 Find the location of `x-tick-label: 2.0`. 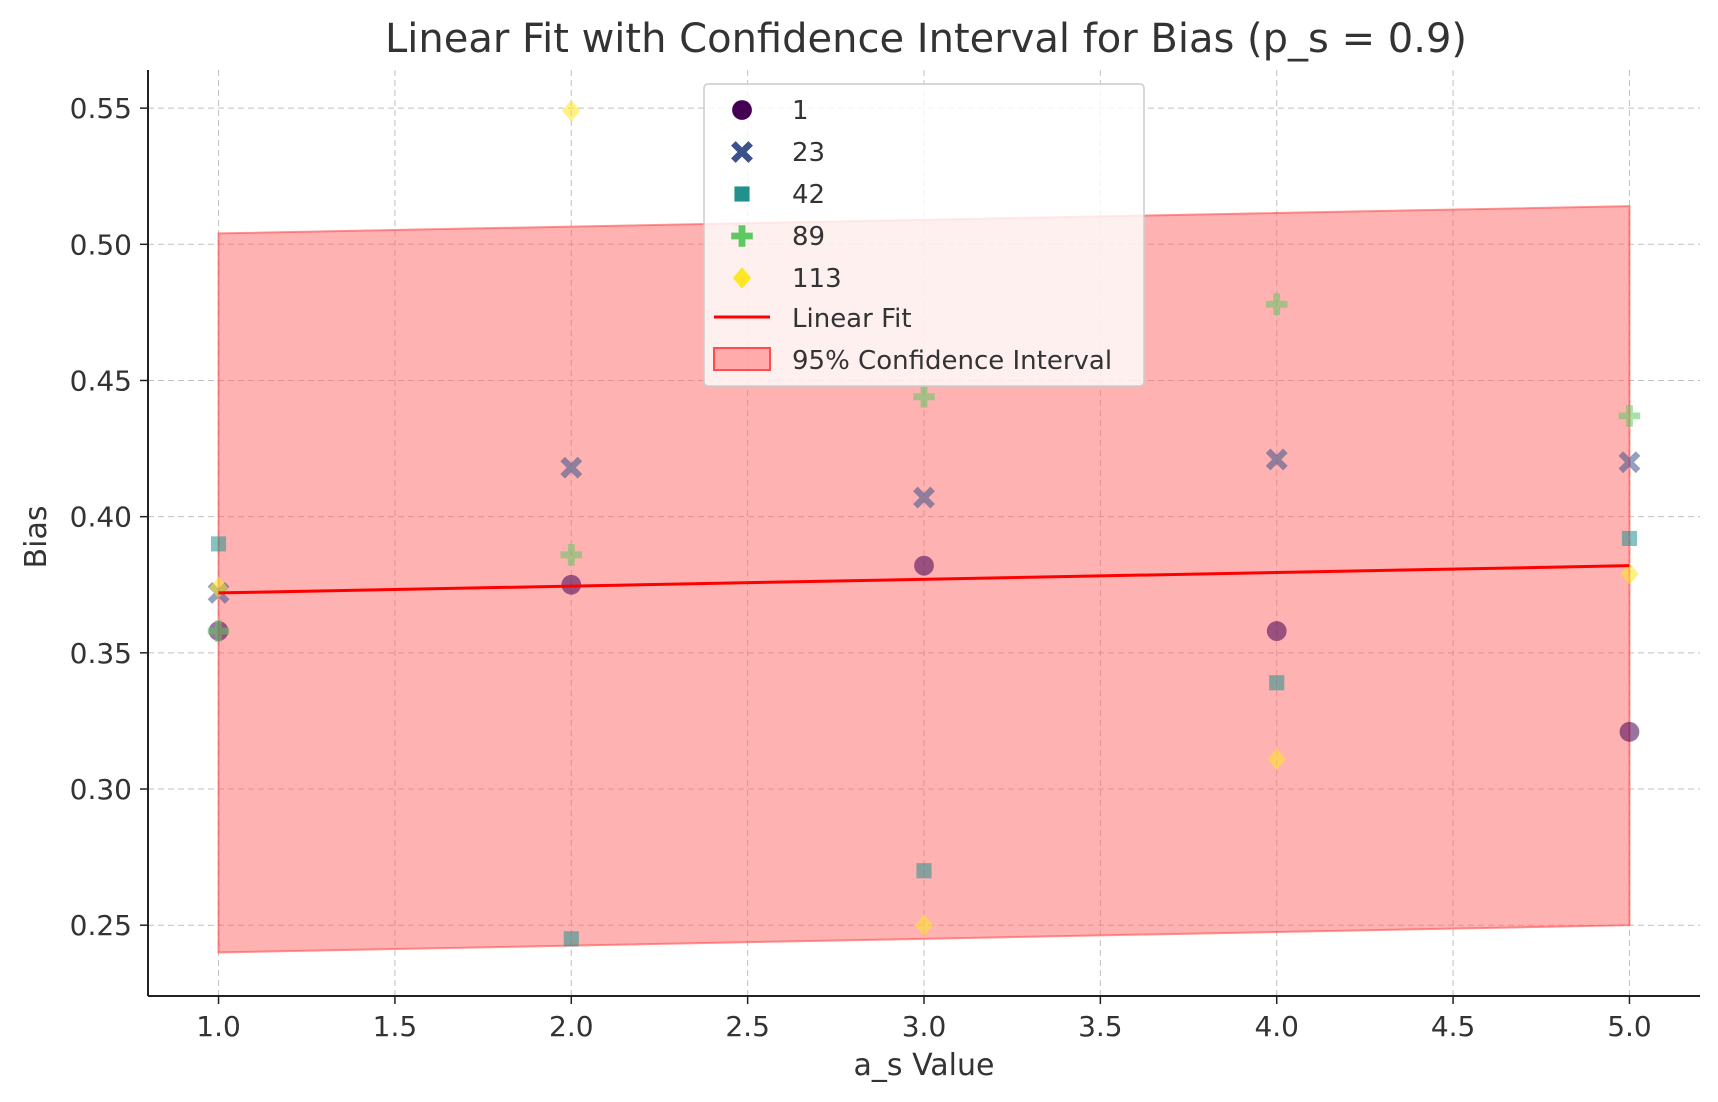

x-tick-label: 2.0 is located at coordinates (571, 1026).